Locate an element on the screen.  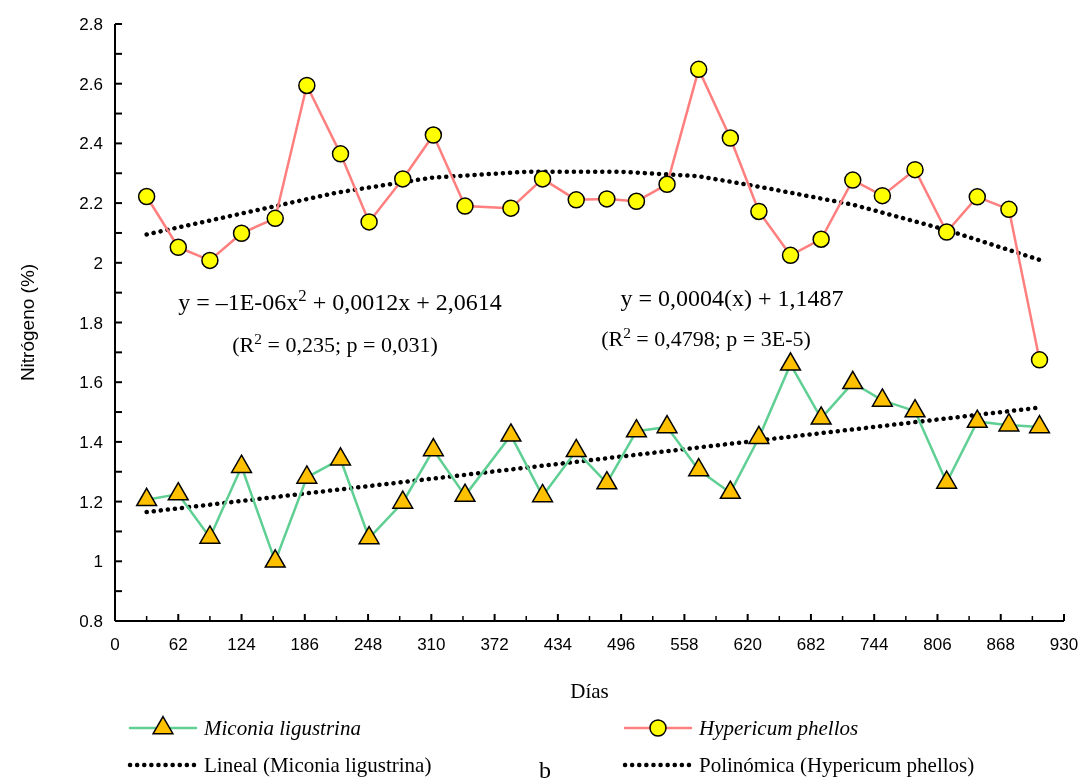
text: b is located at coordinates (545, 768).